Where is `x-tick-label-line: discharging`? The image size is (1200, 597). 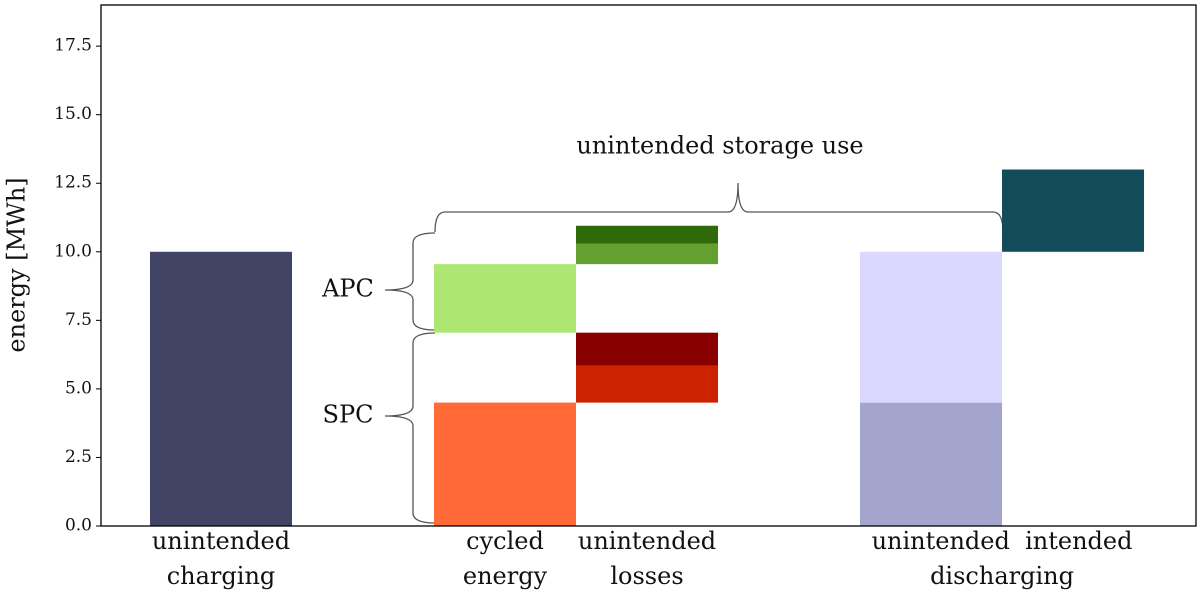
x-tick-label-line: discharging is located at coordinates (1002, 576).